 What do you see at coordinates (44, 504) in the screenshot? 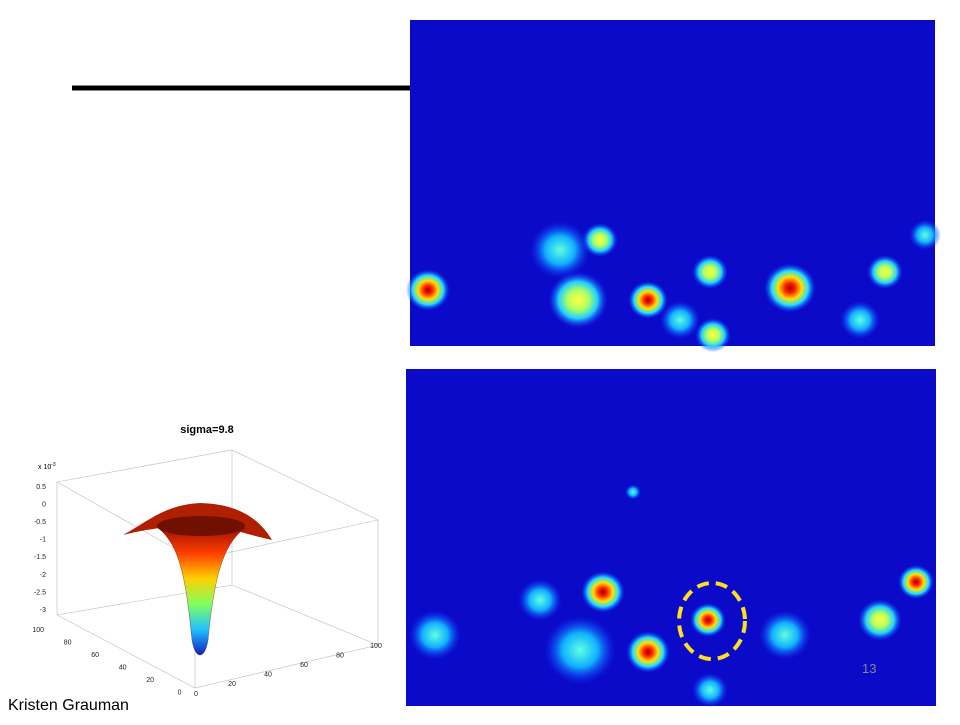
I see `z-tick-label: 0` at bounding box center [44, 504].